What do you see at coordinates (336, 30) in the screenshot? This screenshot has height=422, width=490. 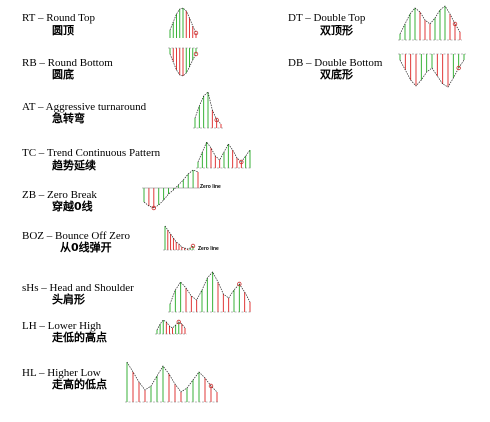 I see `zh-double-top: 双顶形` at bounding box center [336, 30].